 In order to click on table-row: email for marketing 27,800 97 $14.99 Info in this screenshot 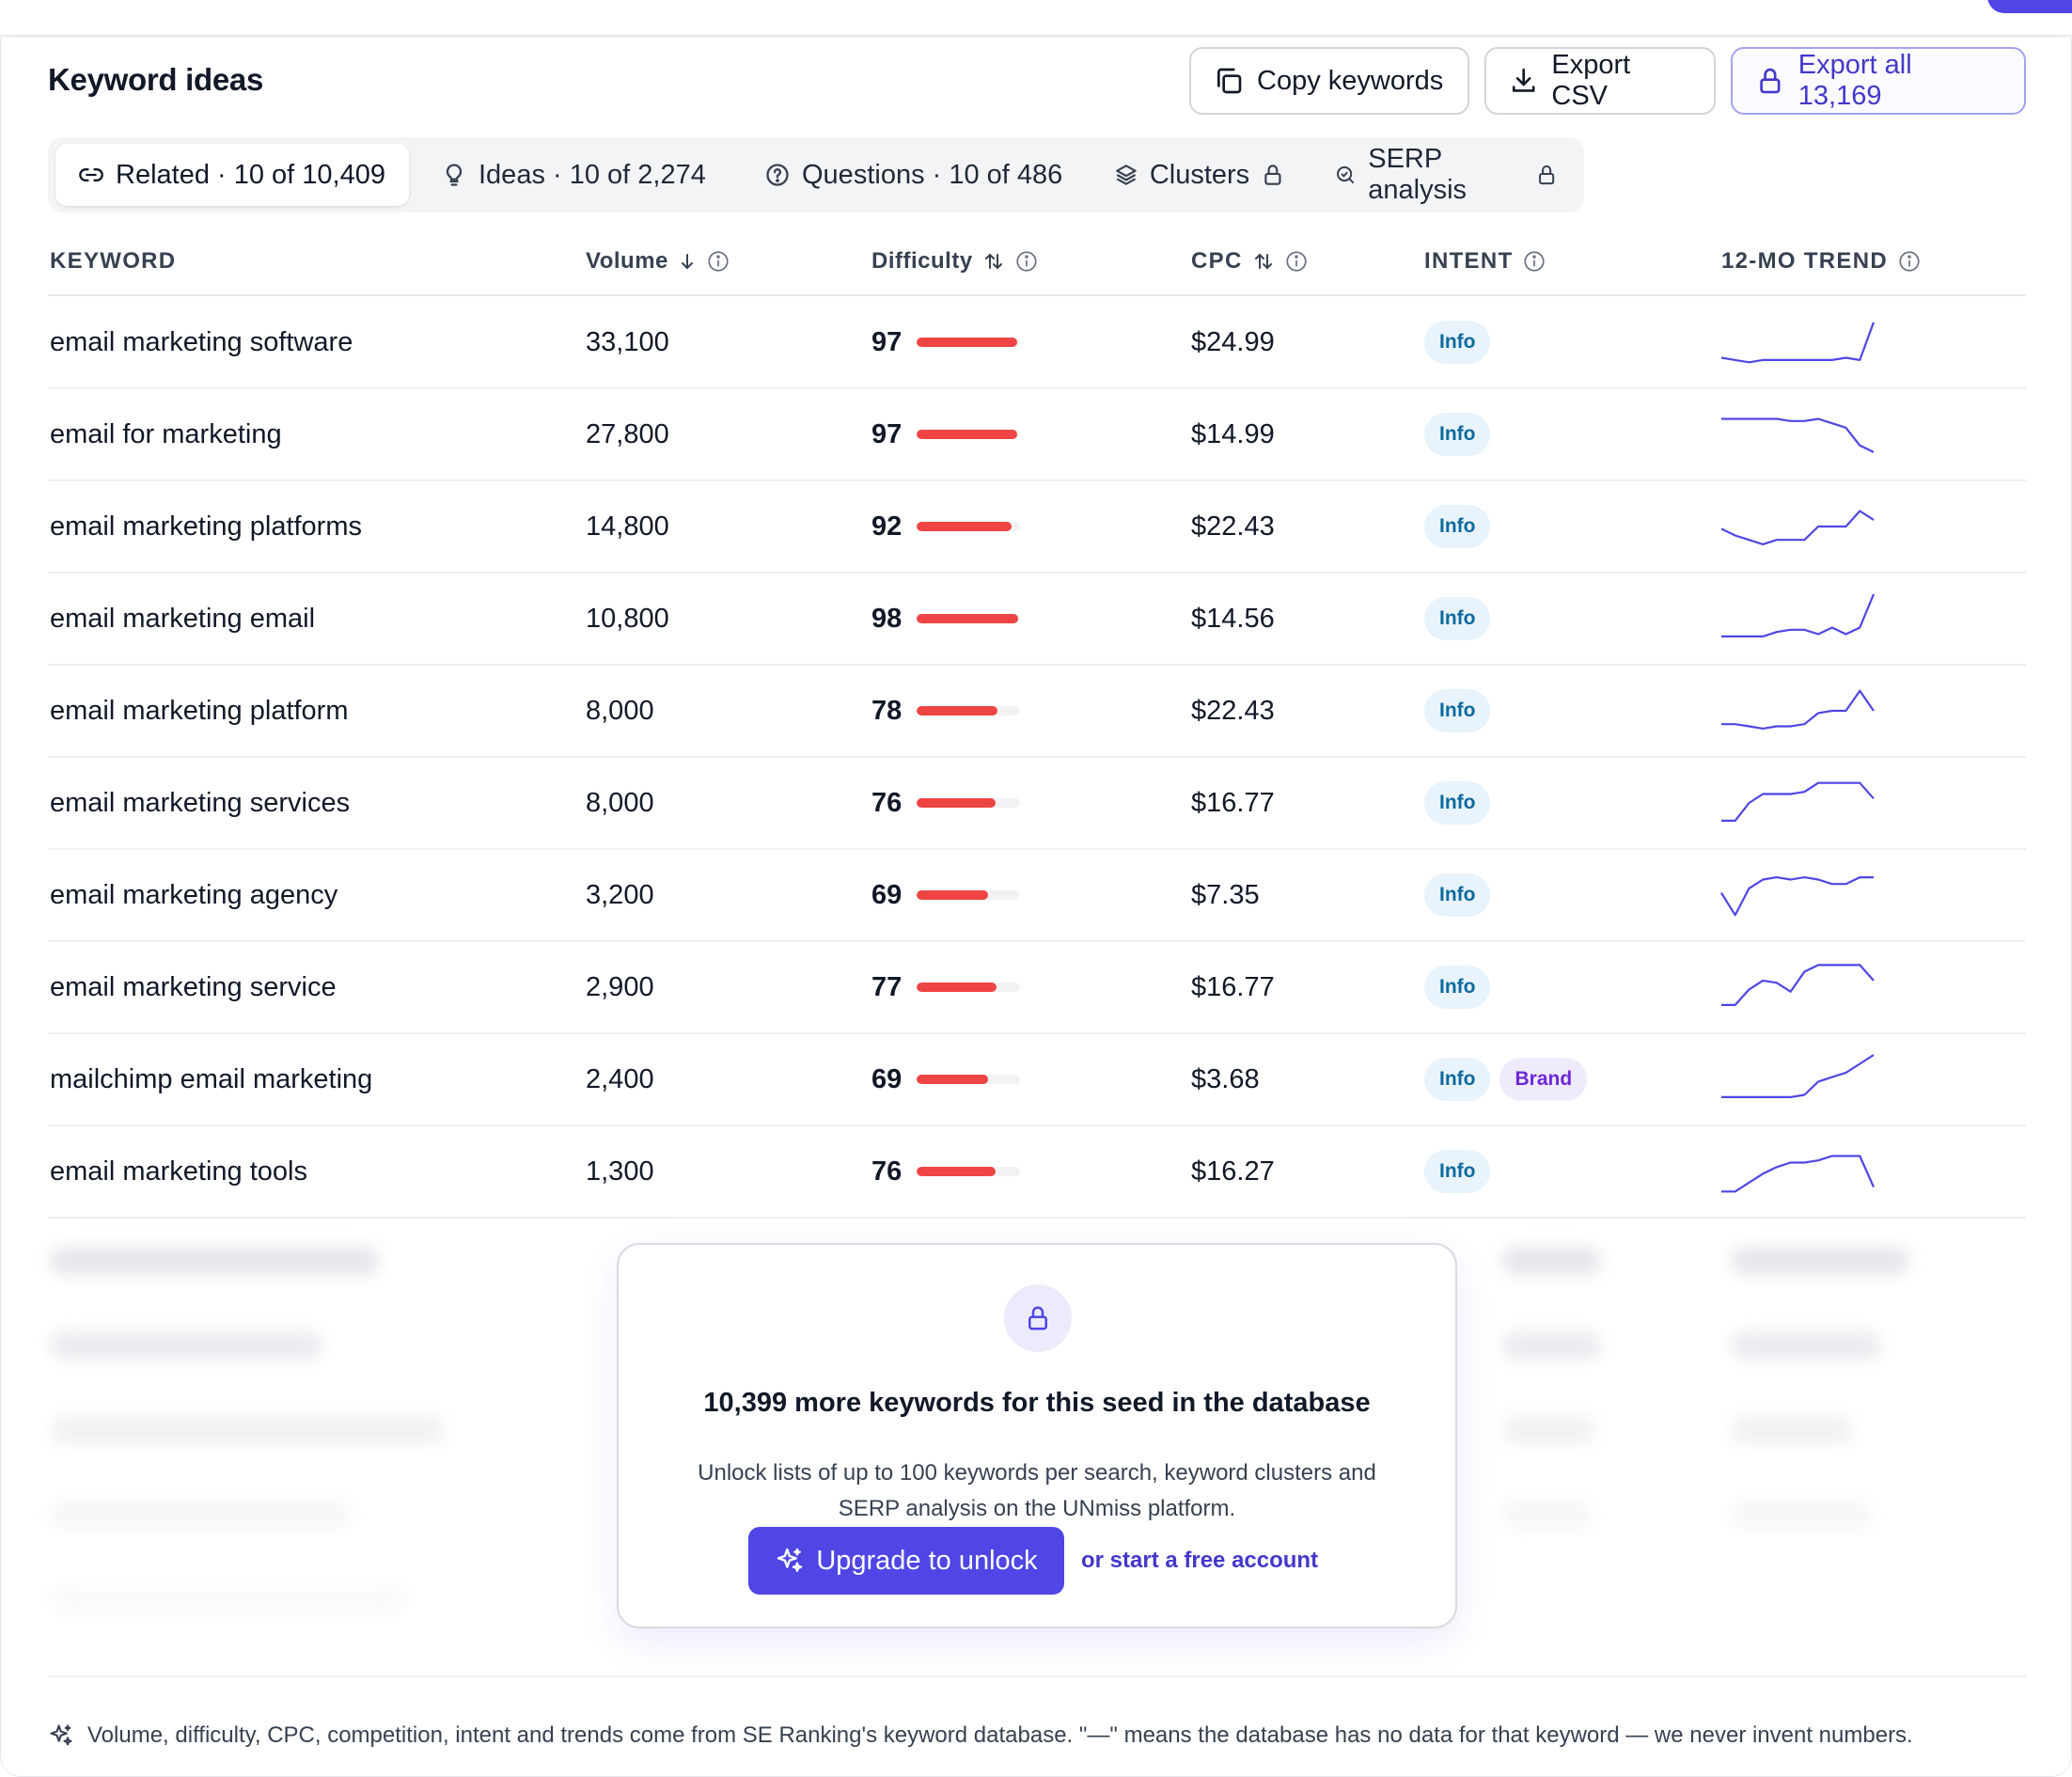, I will do `click(1037, 435)`.